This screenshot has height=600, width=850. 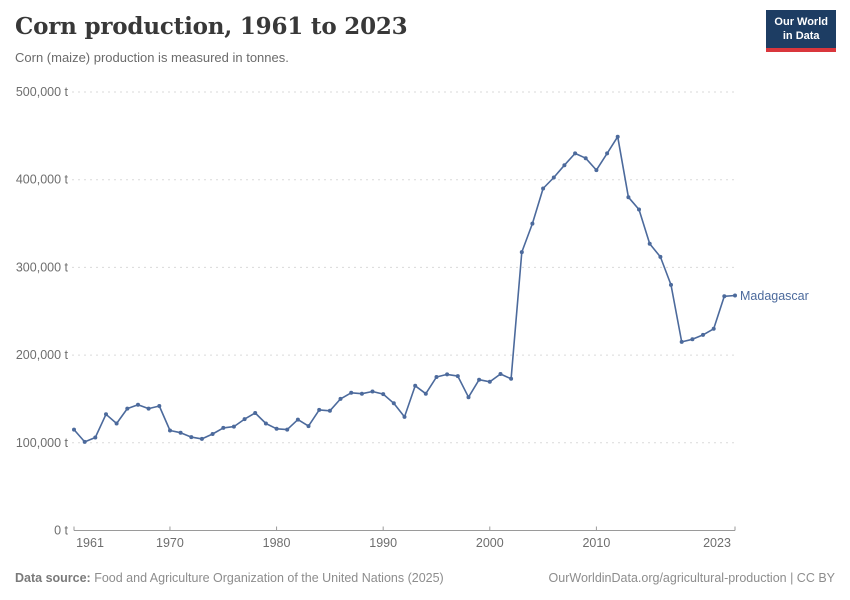 I want to click on y-axis-tick-label: 400,000 t, so click(x=42, y=180).